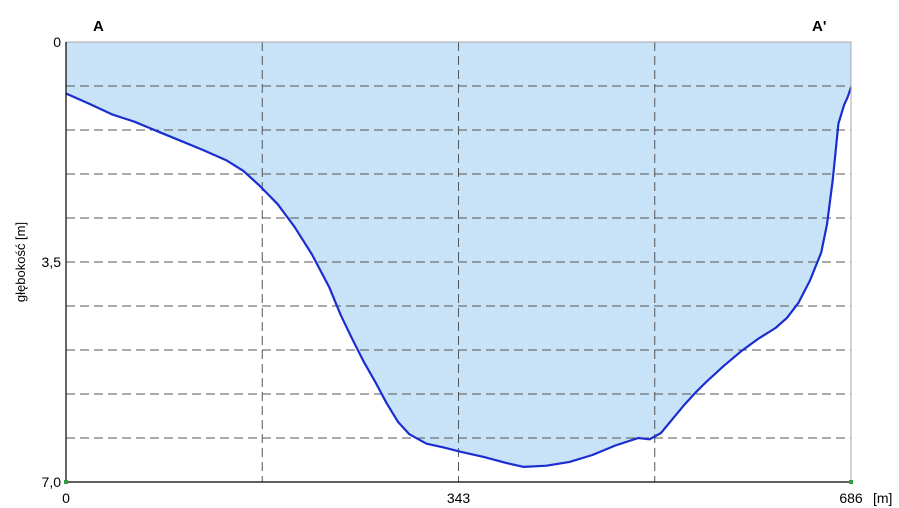  What do you see at coordinates (52, 262) in the screenshot?
I see `y-tick-label: 3,5` at bounding box center [52, 262].